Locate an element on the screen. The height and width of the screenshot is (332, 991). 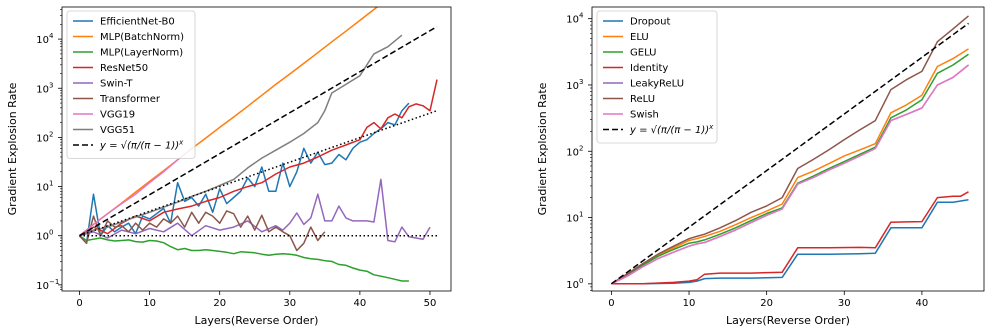
legend-label-3: Identity is located at coordinates (649, 68).